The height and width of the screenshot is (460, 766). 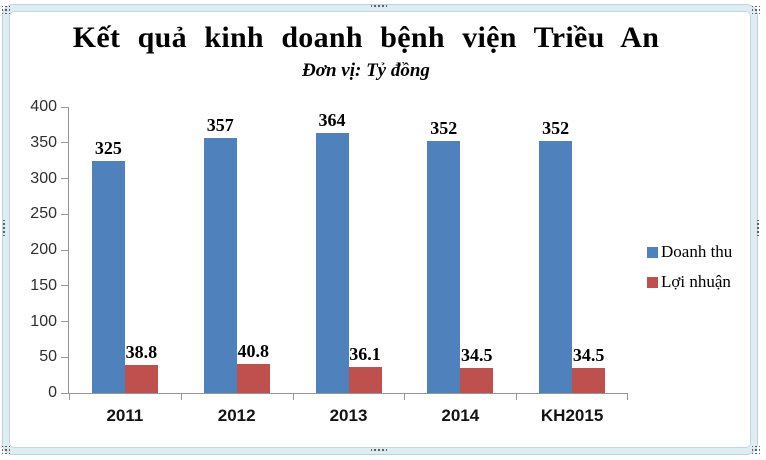 What do you see at coordinates (43, 214) in the screenshot?
I see `y-axis-label: 250` at bounding box center [43, 214].